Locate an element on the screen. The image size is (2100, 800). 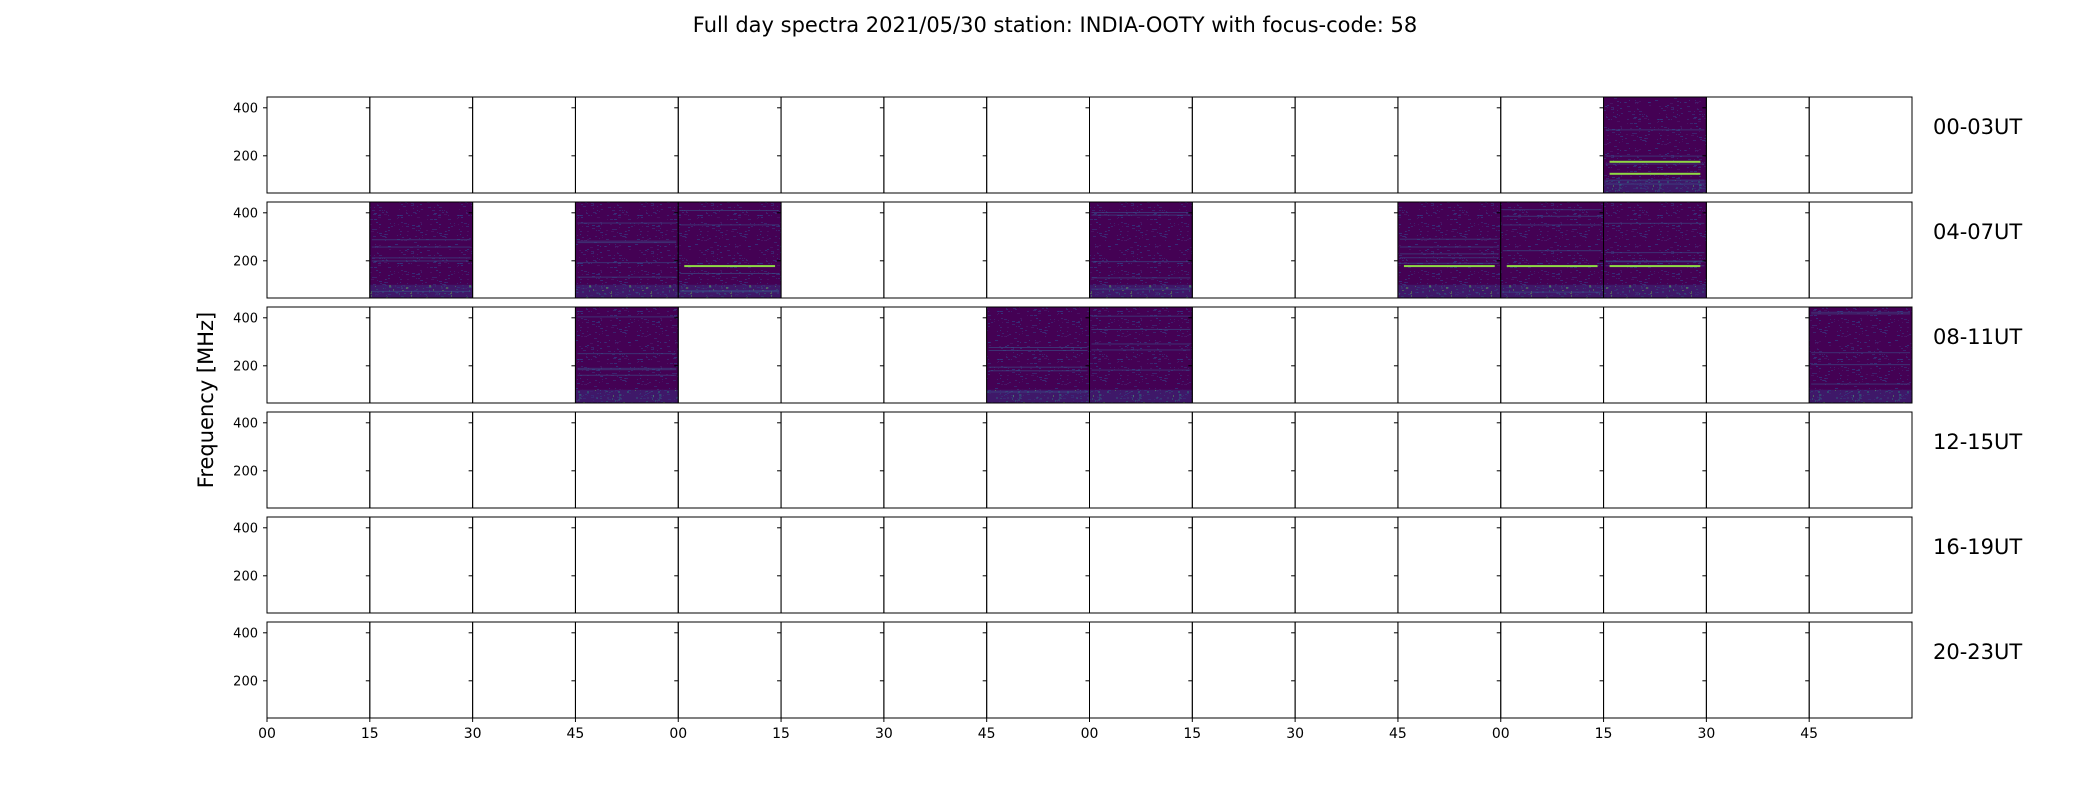
x-axis-ticks: 00 15 30 45 00 15 30 45 00 15 30 45 00 15 30 45 is located at coordinates (1038, 730).